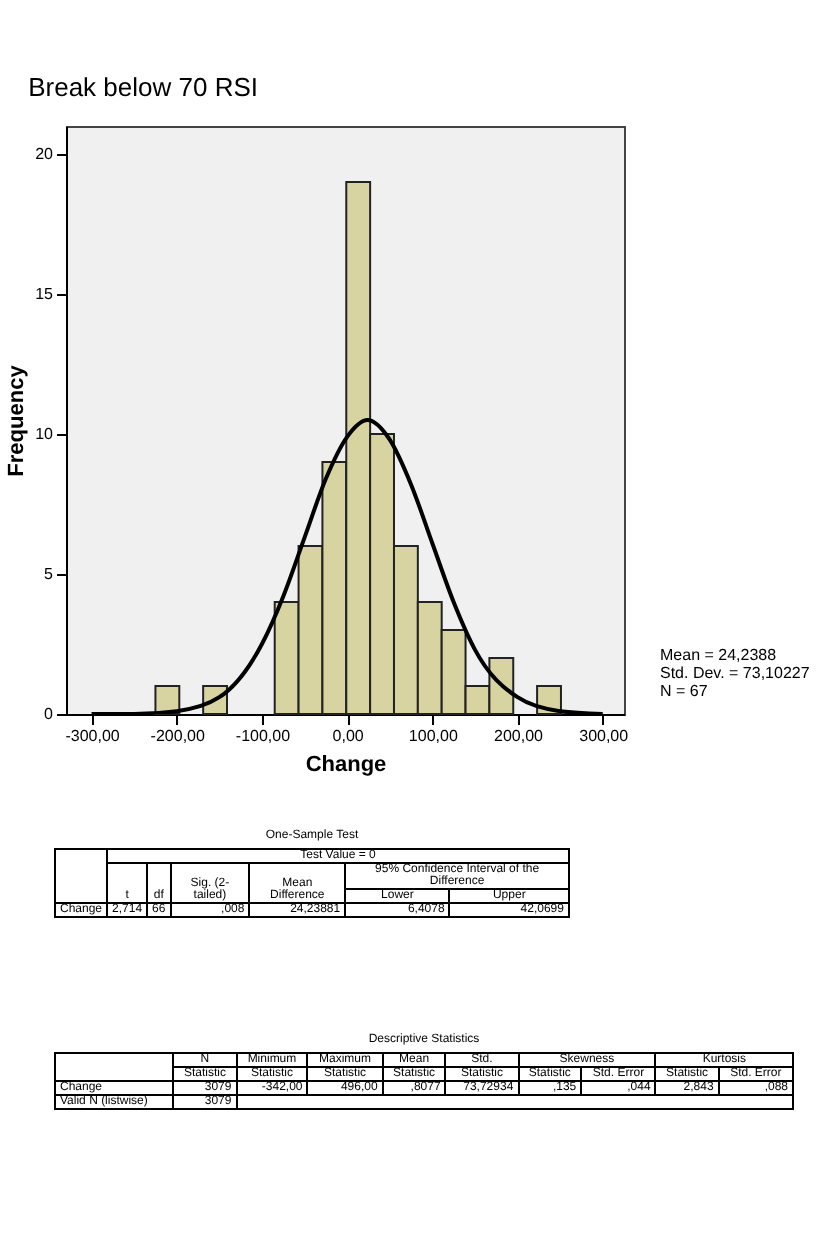 The image size is (834, 1250). What do you see at coordinates (49, 714) in the screenshot?
I see `y-tick-label: 0` at bounding box center [49, 714].